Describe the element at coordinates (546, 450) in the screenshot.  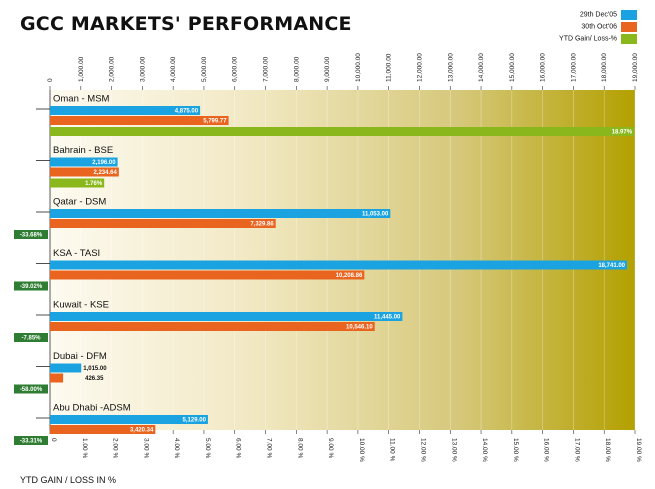
I see `bottom-tick-label: 16.00 %` at that location.